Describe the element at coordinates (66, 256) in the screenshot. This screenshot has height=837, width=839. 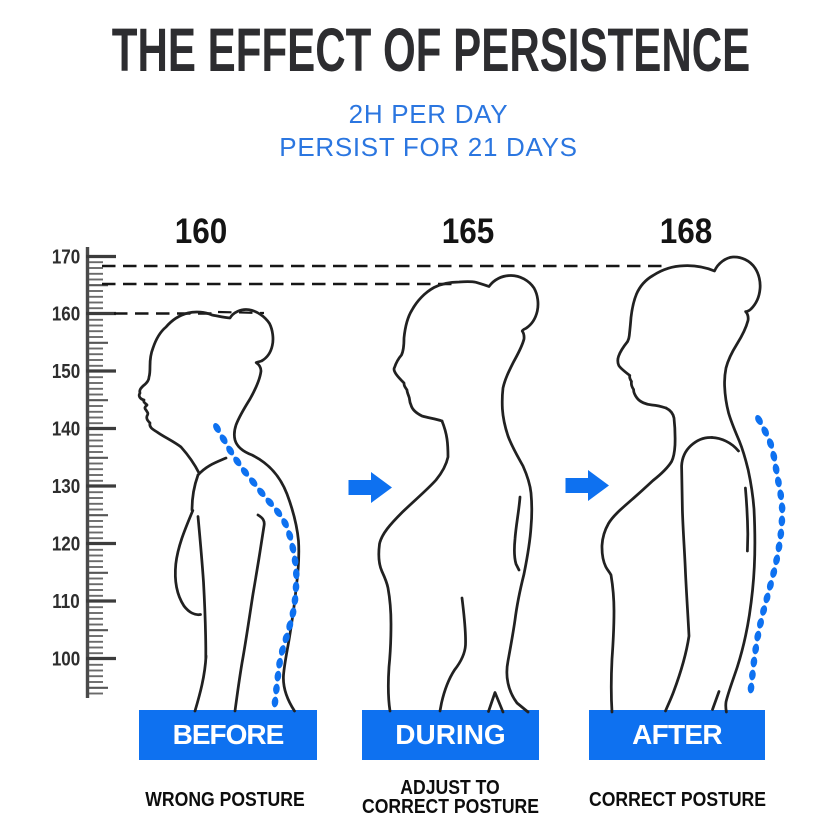
I see `svg-text: 170` at that location.